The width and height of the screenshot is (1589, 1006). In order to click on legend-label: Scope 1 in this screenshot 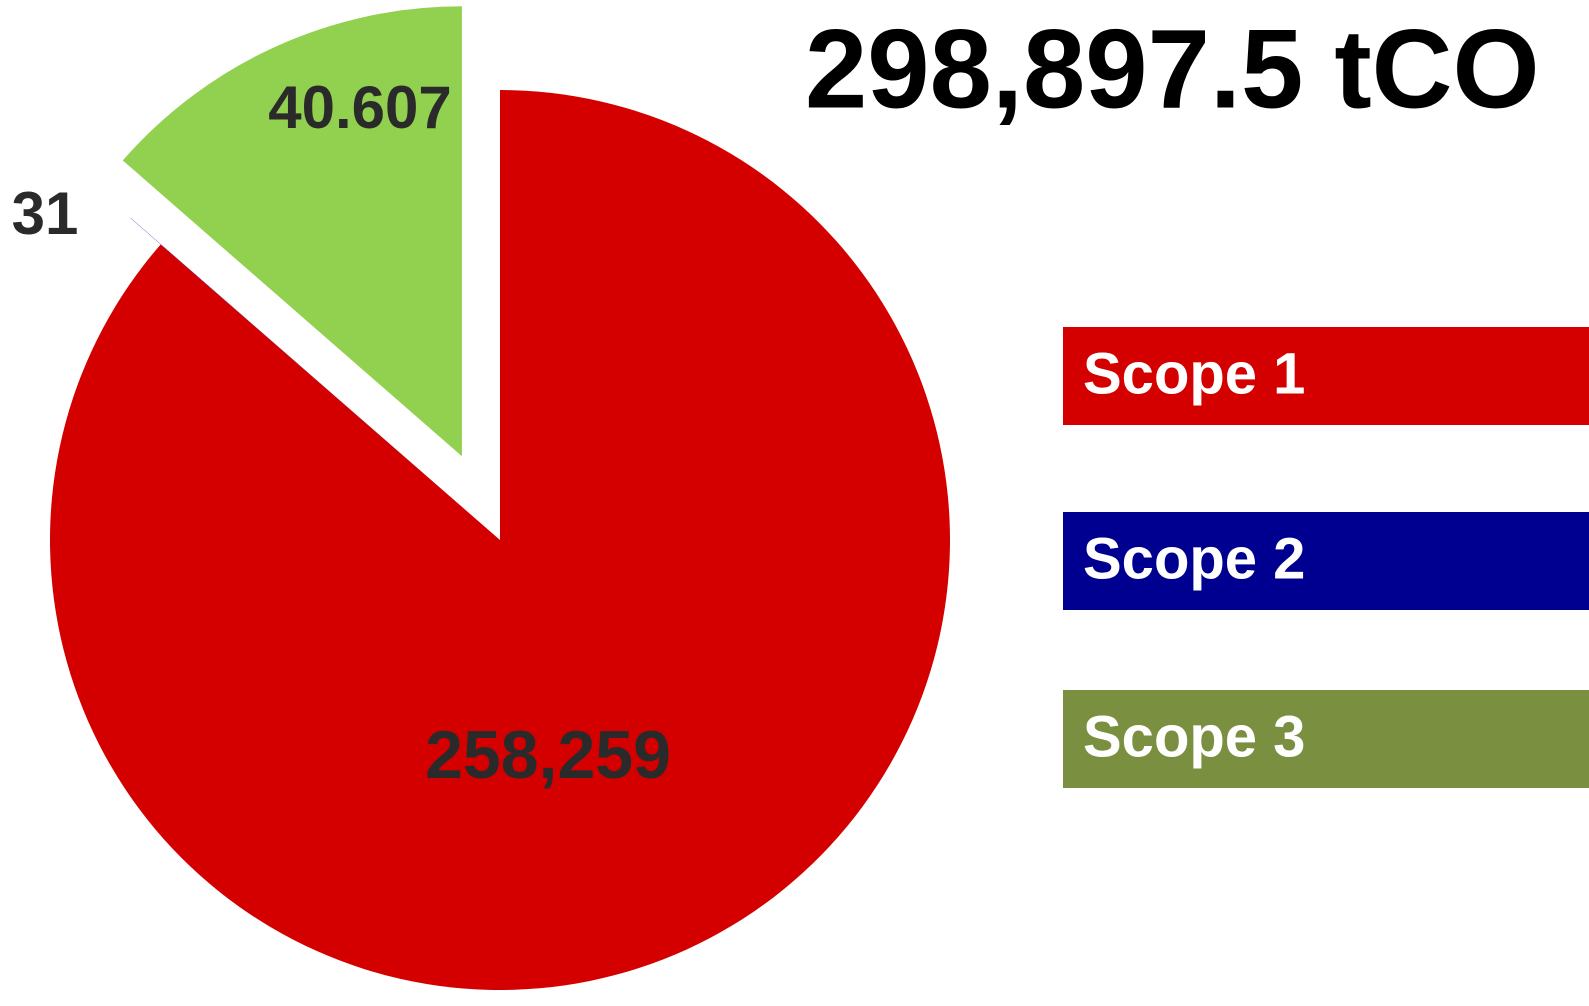, I will do `click(1194, 373)`.